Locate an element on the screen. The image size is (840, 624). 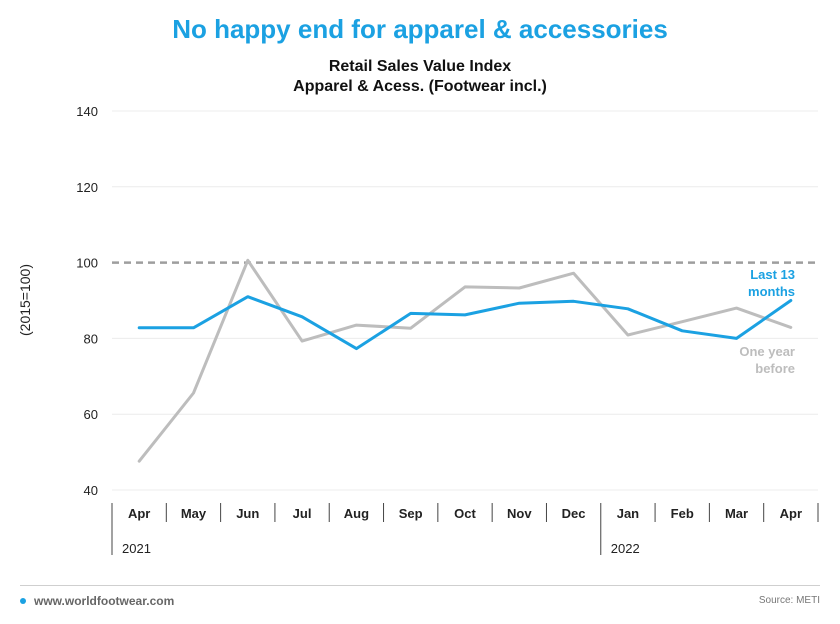
series-label-one-year-before: One year before is located at coordinates (767, 360).